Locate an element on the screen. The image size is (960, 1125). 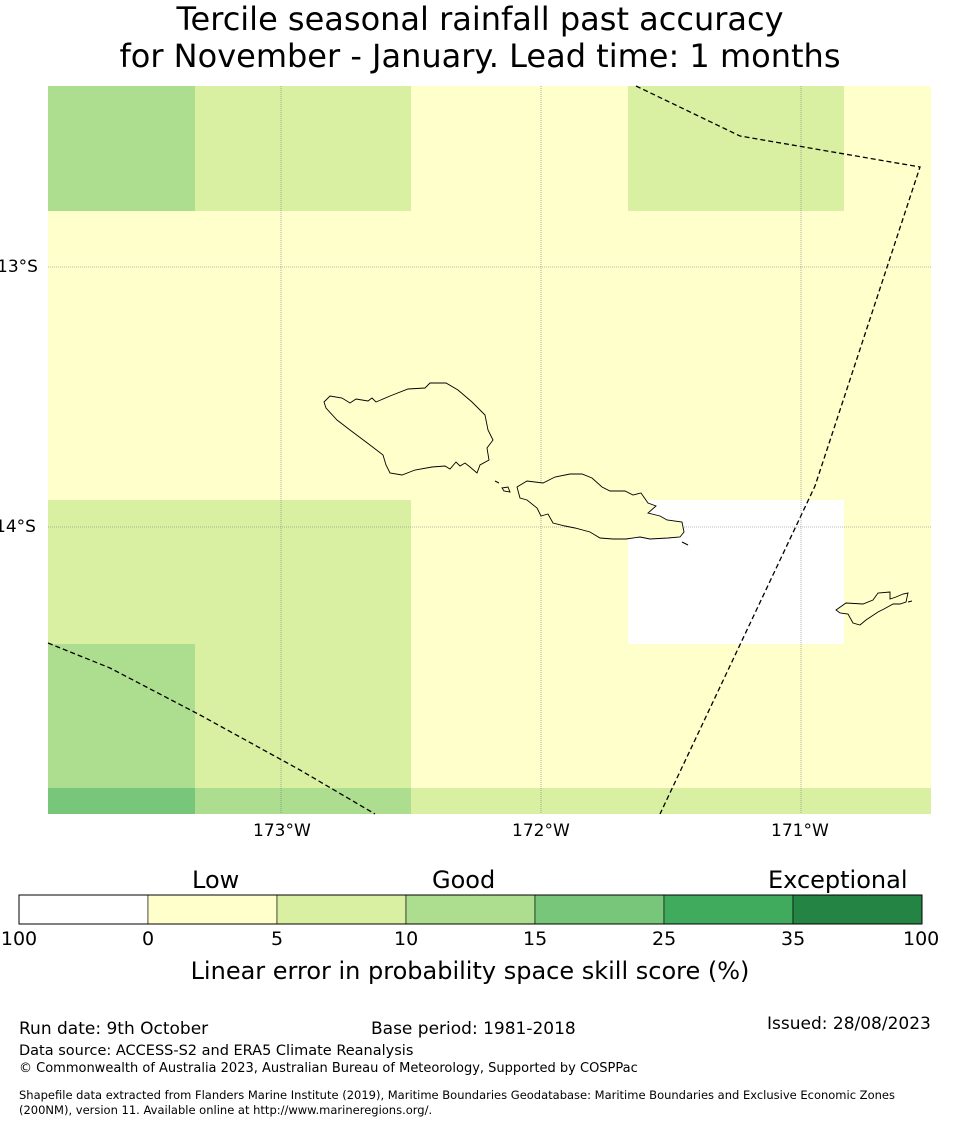
samoa-islands is located at coordinates (616, 504).